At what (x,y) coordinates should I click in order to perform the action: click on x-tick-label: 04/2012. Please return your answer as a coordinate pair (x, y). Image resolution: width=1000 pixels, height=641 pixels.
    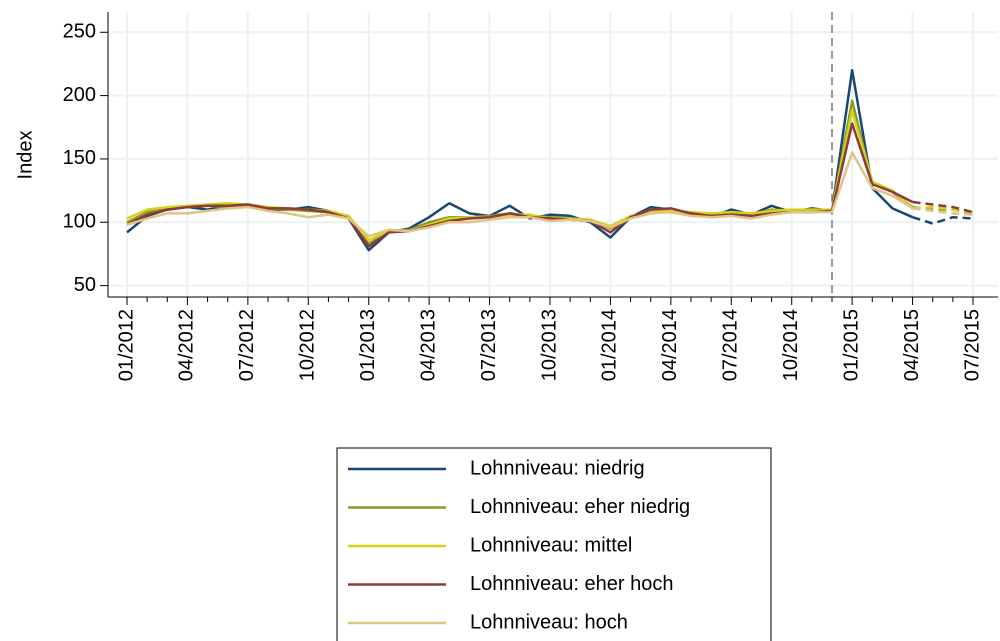
    Looking at the image, I should click on (187, 345).